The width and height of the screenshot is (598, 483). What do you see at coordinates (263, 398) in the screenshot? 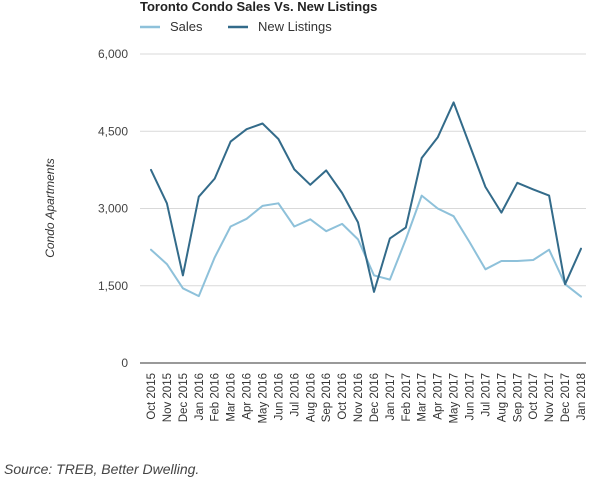
I see `x-tick-label: May 2016` at bounding box center [263, 398].